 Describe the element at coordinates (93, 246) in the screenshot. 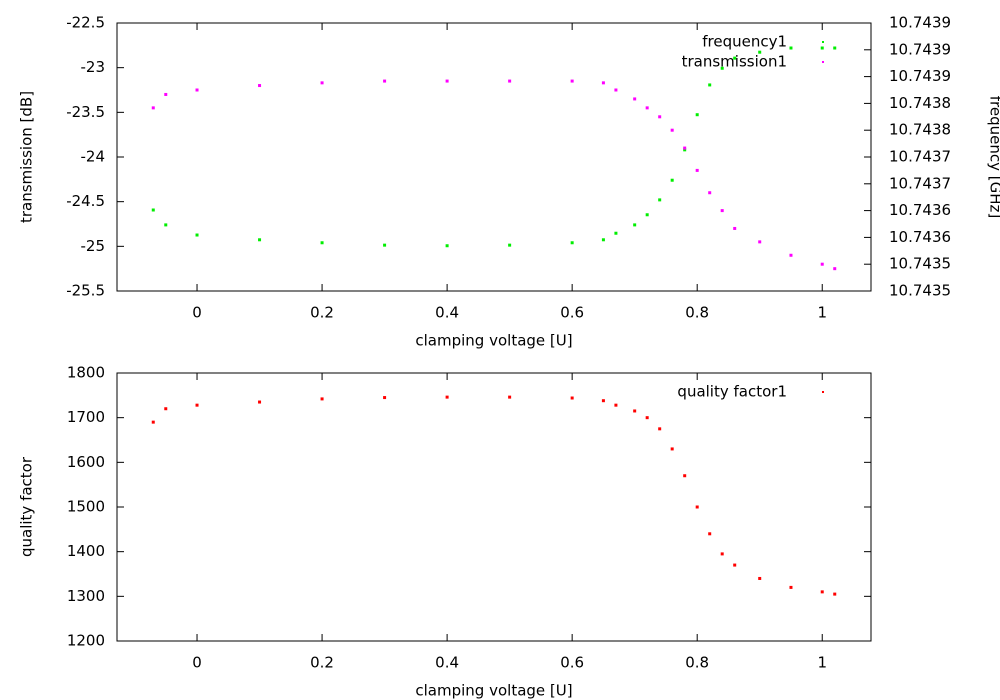

I see `y-tick-label: -25` at that location.